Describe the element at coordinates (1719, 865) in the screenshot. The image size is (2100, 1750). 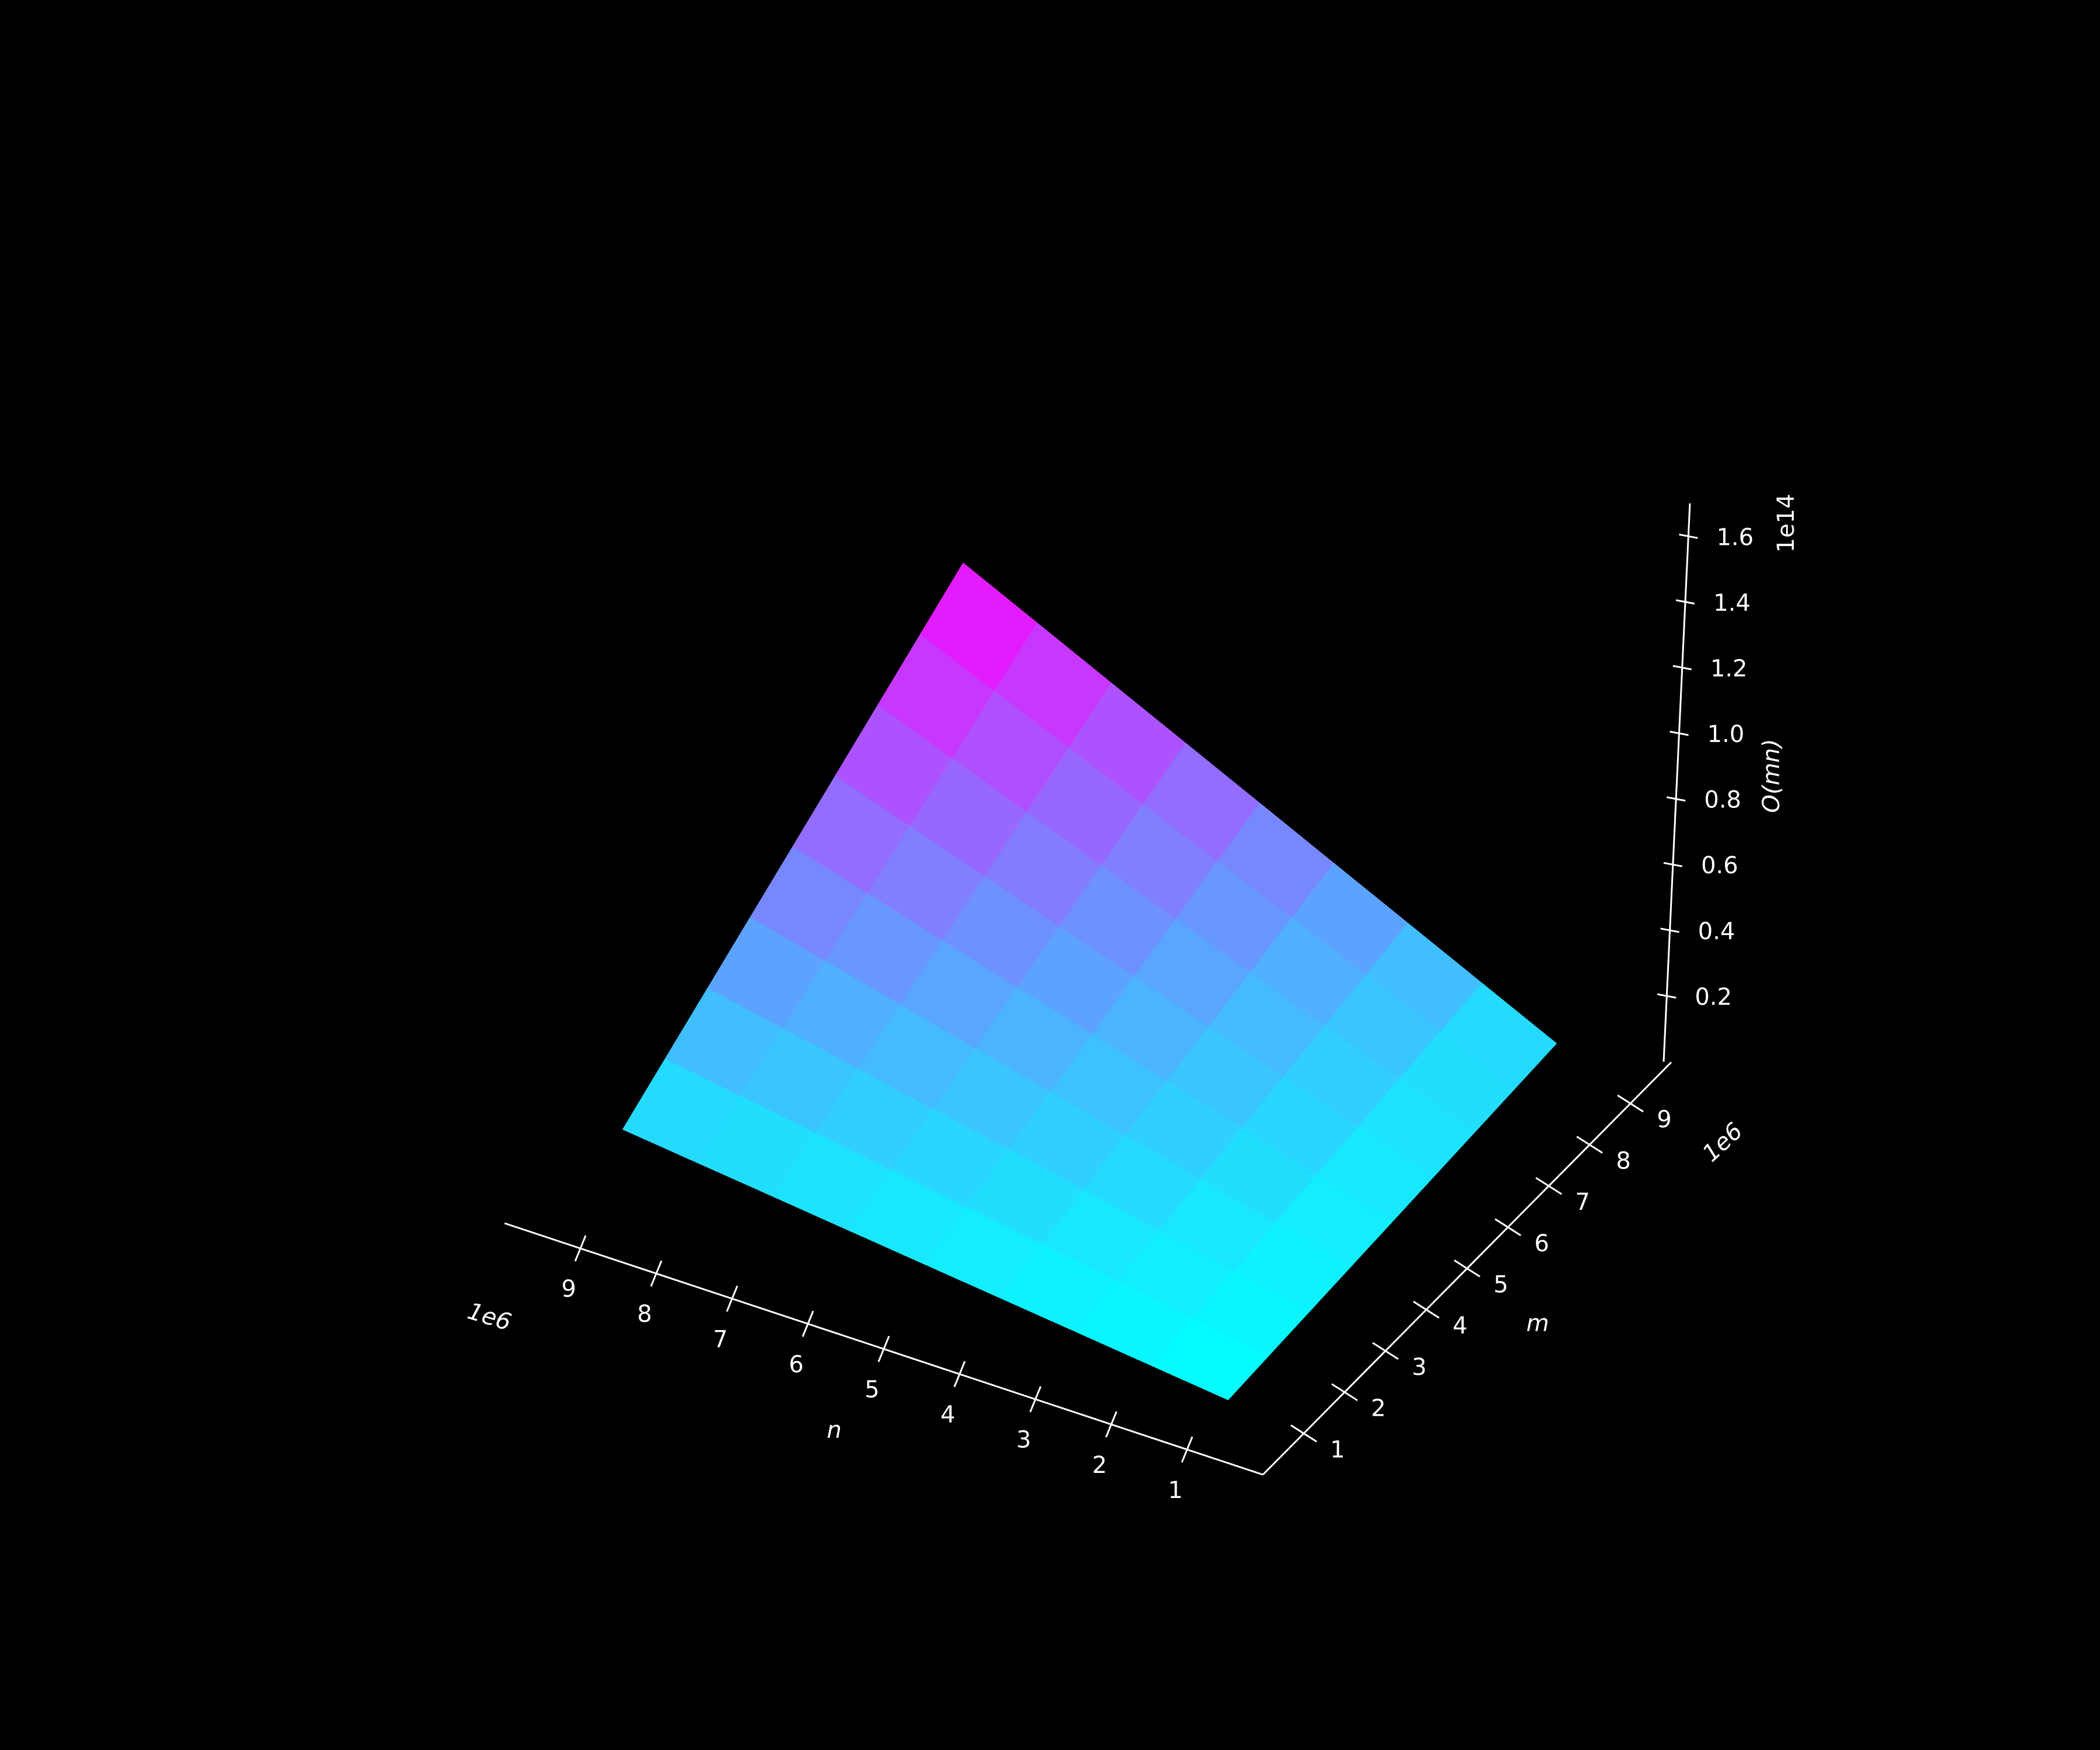
I see `z-axis-tick-label: 0.6` at that location.